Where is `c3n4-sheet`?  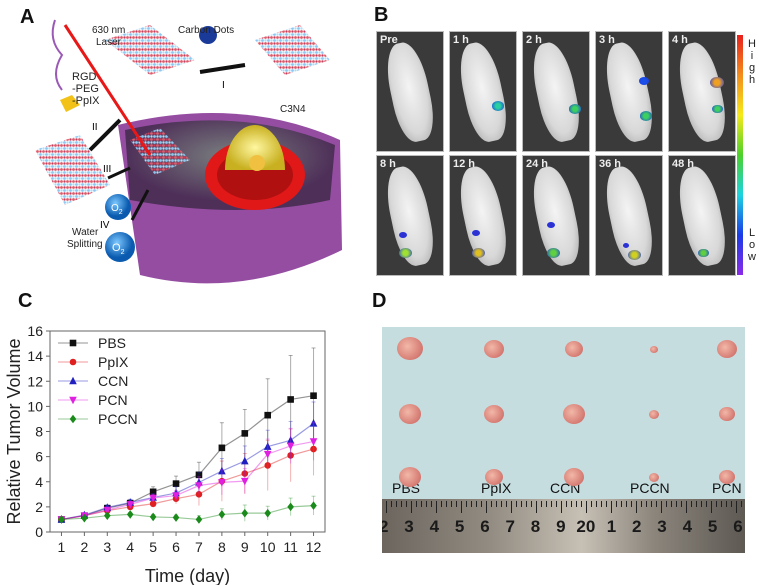
c3n4-sheet is located at coordinates (292, 50).